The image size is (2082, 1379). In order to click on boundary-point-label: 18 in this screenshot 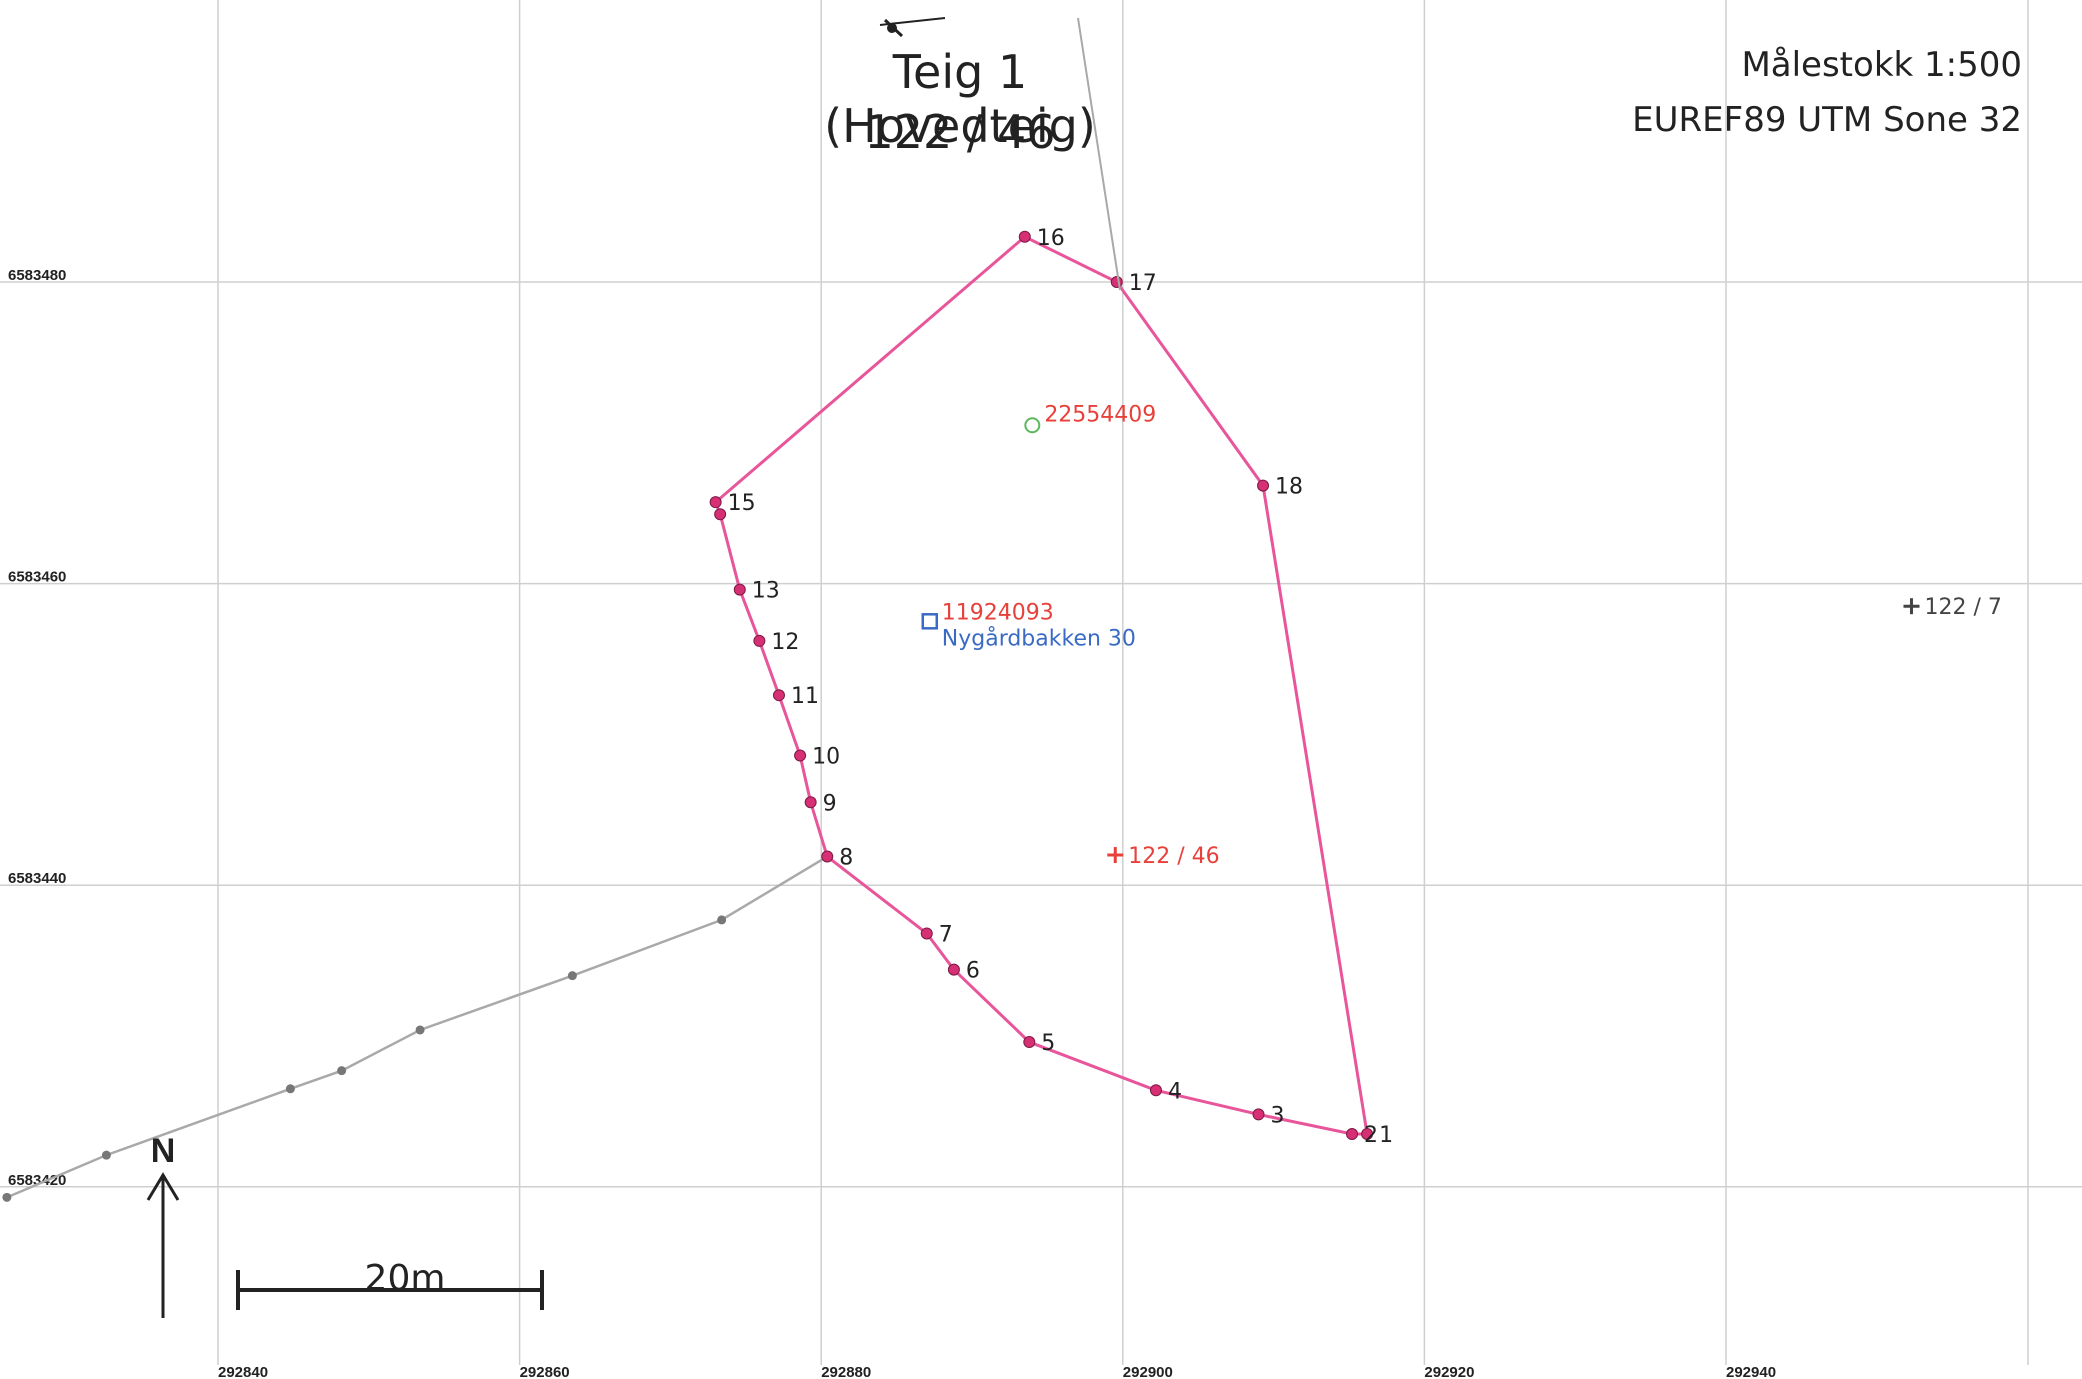, I will do `click(1289, 487)`.